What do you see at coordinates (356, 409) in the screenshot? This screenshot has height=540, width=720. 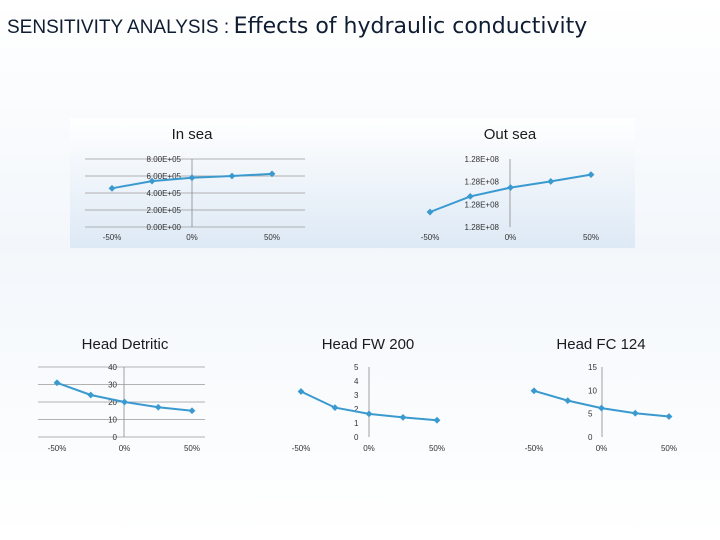 I see `y-tick-label: 2` at bounding box center [356, 409].